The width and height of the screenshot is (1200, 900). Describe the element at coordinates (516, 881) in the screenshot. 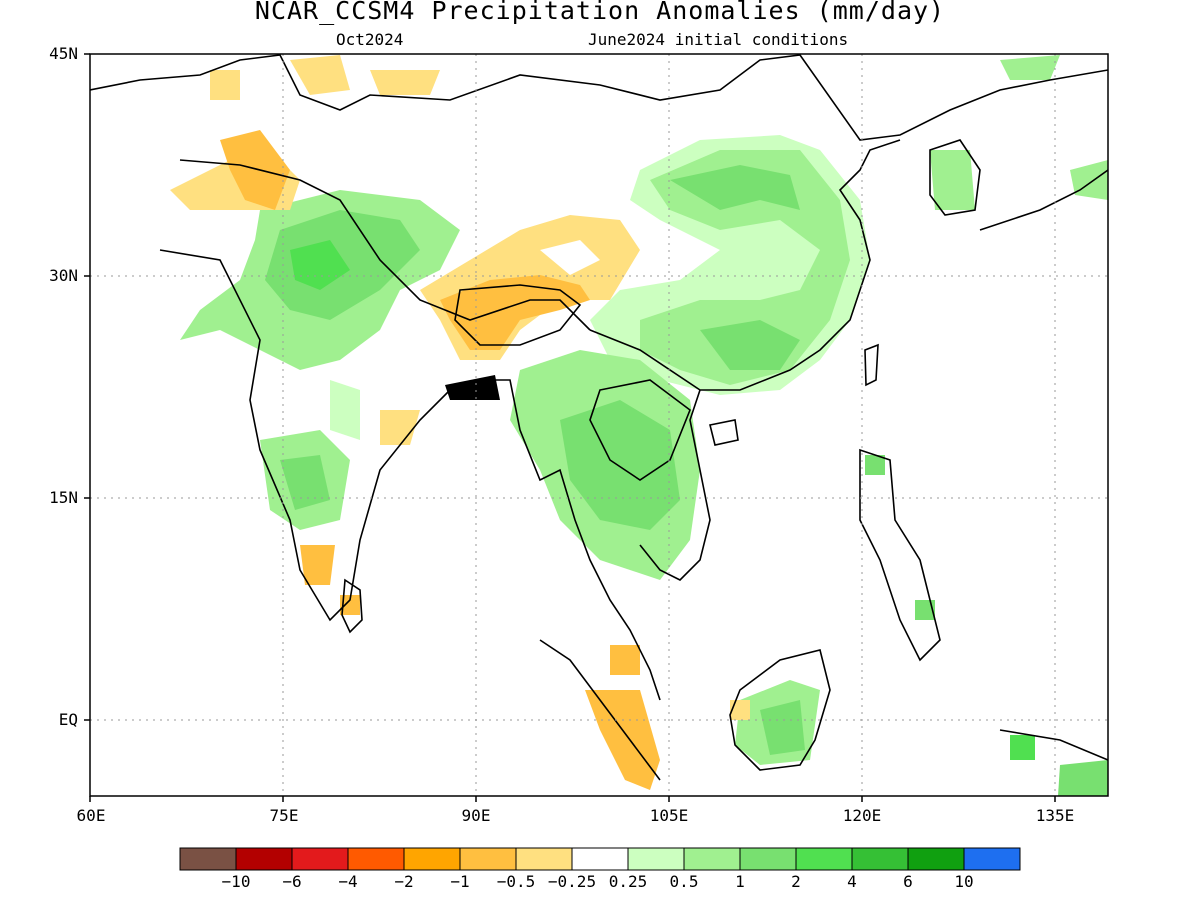

I see `colorbar-label: −0.5` at that location.